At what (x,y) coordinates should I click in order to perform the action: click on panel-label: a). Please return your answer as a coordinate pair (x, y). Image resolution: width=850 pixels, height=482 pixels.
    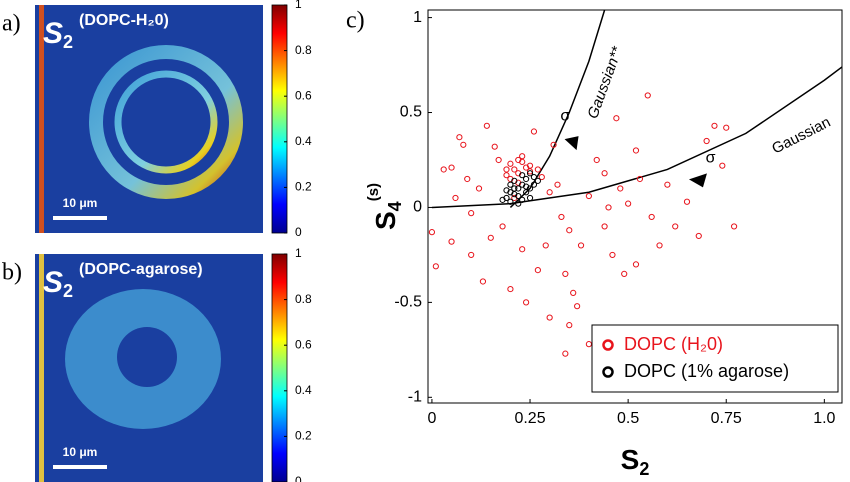
    Looking at the image, I should click on (11, 24).